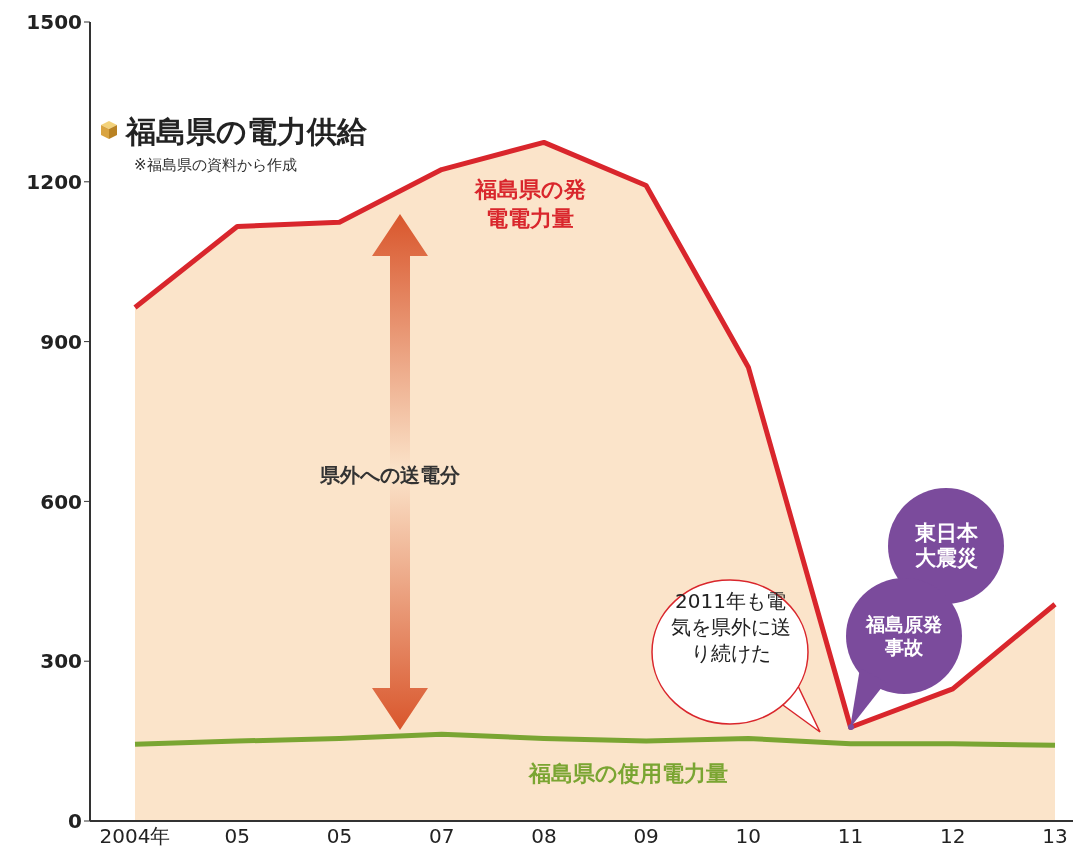 This screenshot has height=859, width=1091. What do you see at coordinates (61, 661) in the screenshot?
I see `y-tick-label: 300` at bounding box center [61, 661].